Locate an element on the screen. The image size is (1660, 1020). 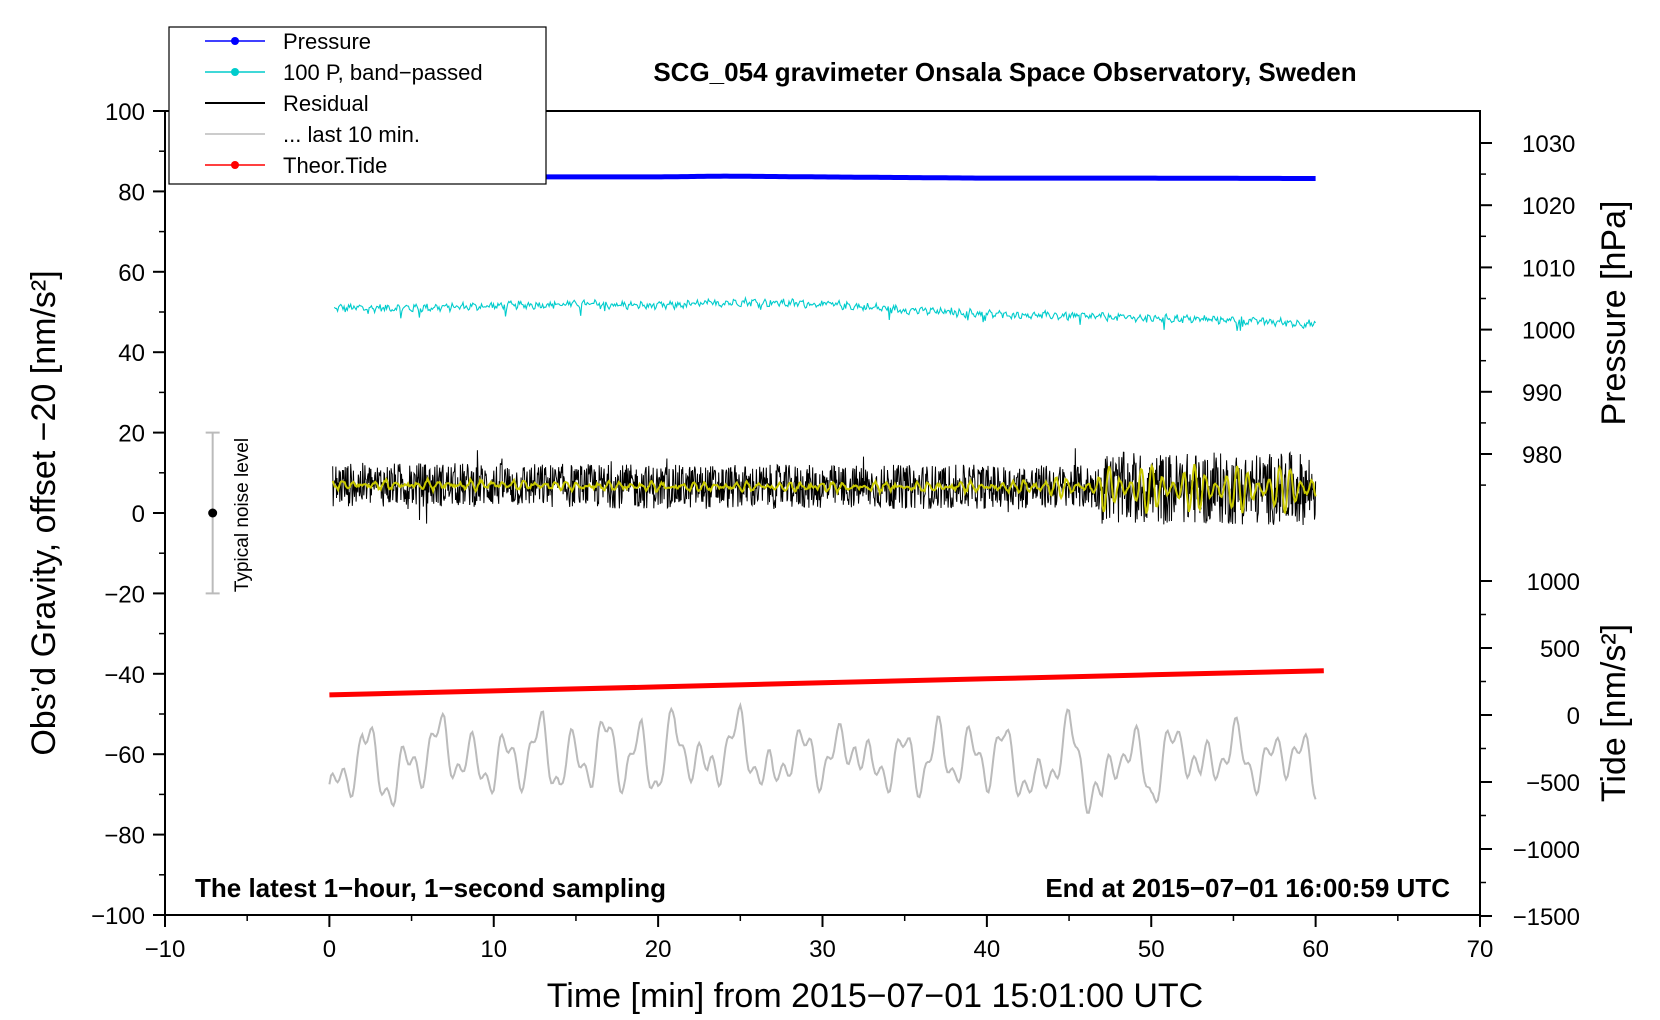
x-tick-label: 60 is located at coordinates (1315, 949).